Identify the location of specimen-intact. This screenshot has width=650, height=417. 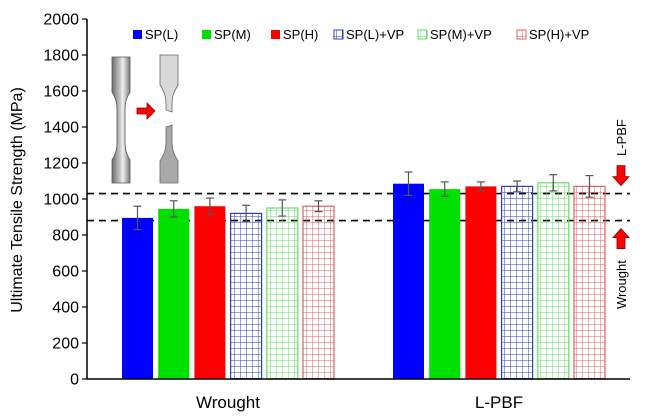
(121, 120).